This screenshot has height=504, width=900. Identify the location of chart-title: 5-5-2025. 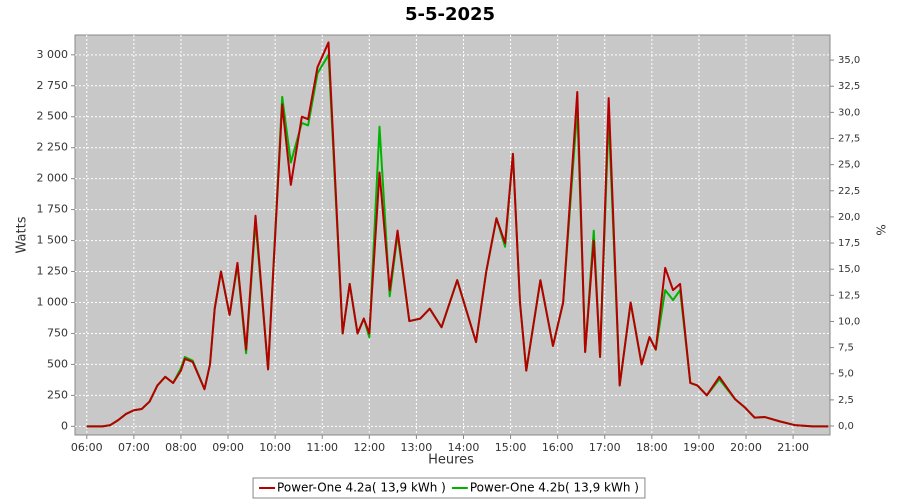
(450, 14).